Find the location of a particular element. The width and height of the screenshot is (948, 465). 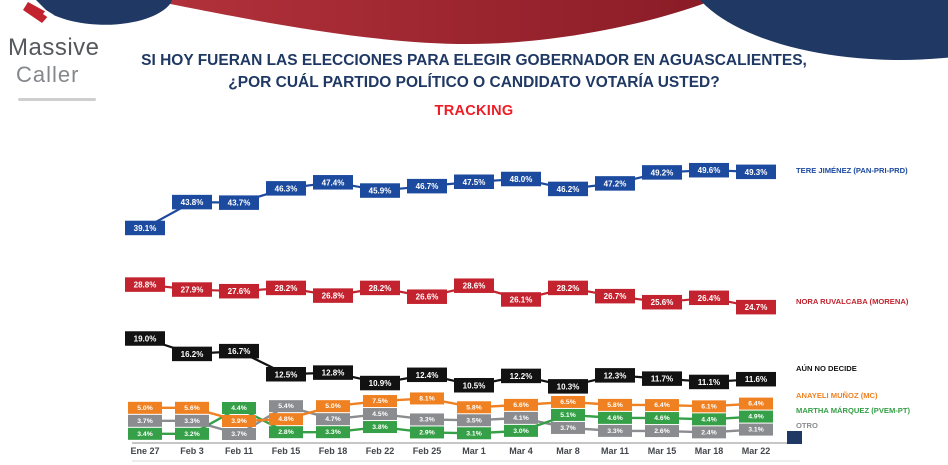

brand-tagline-placeholder is located at coordinates (57, 99).